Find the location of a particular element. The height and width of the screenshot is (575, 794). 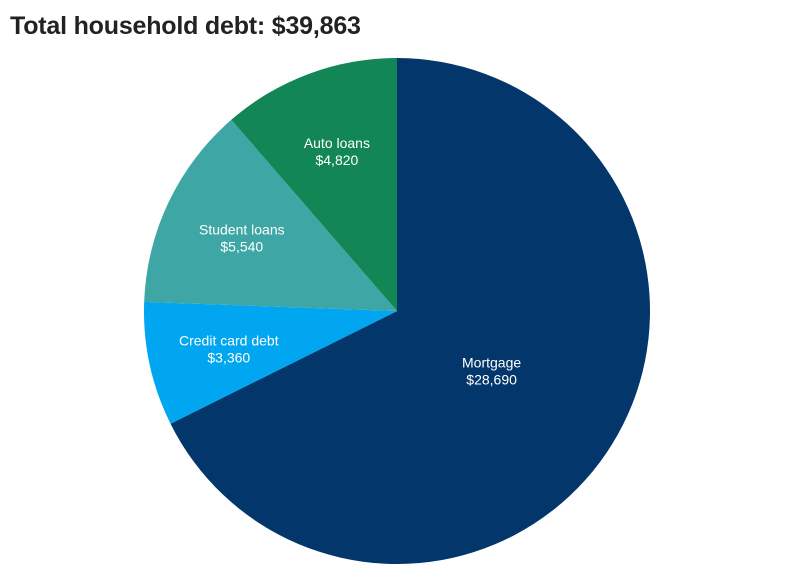

slice-value-mortgage: $28,690 is located at coordinates (491, 380).